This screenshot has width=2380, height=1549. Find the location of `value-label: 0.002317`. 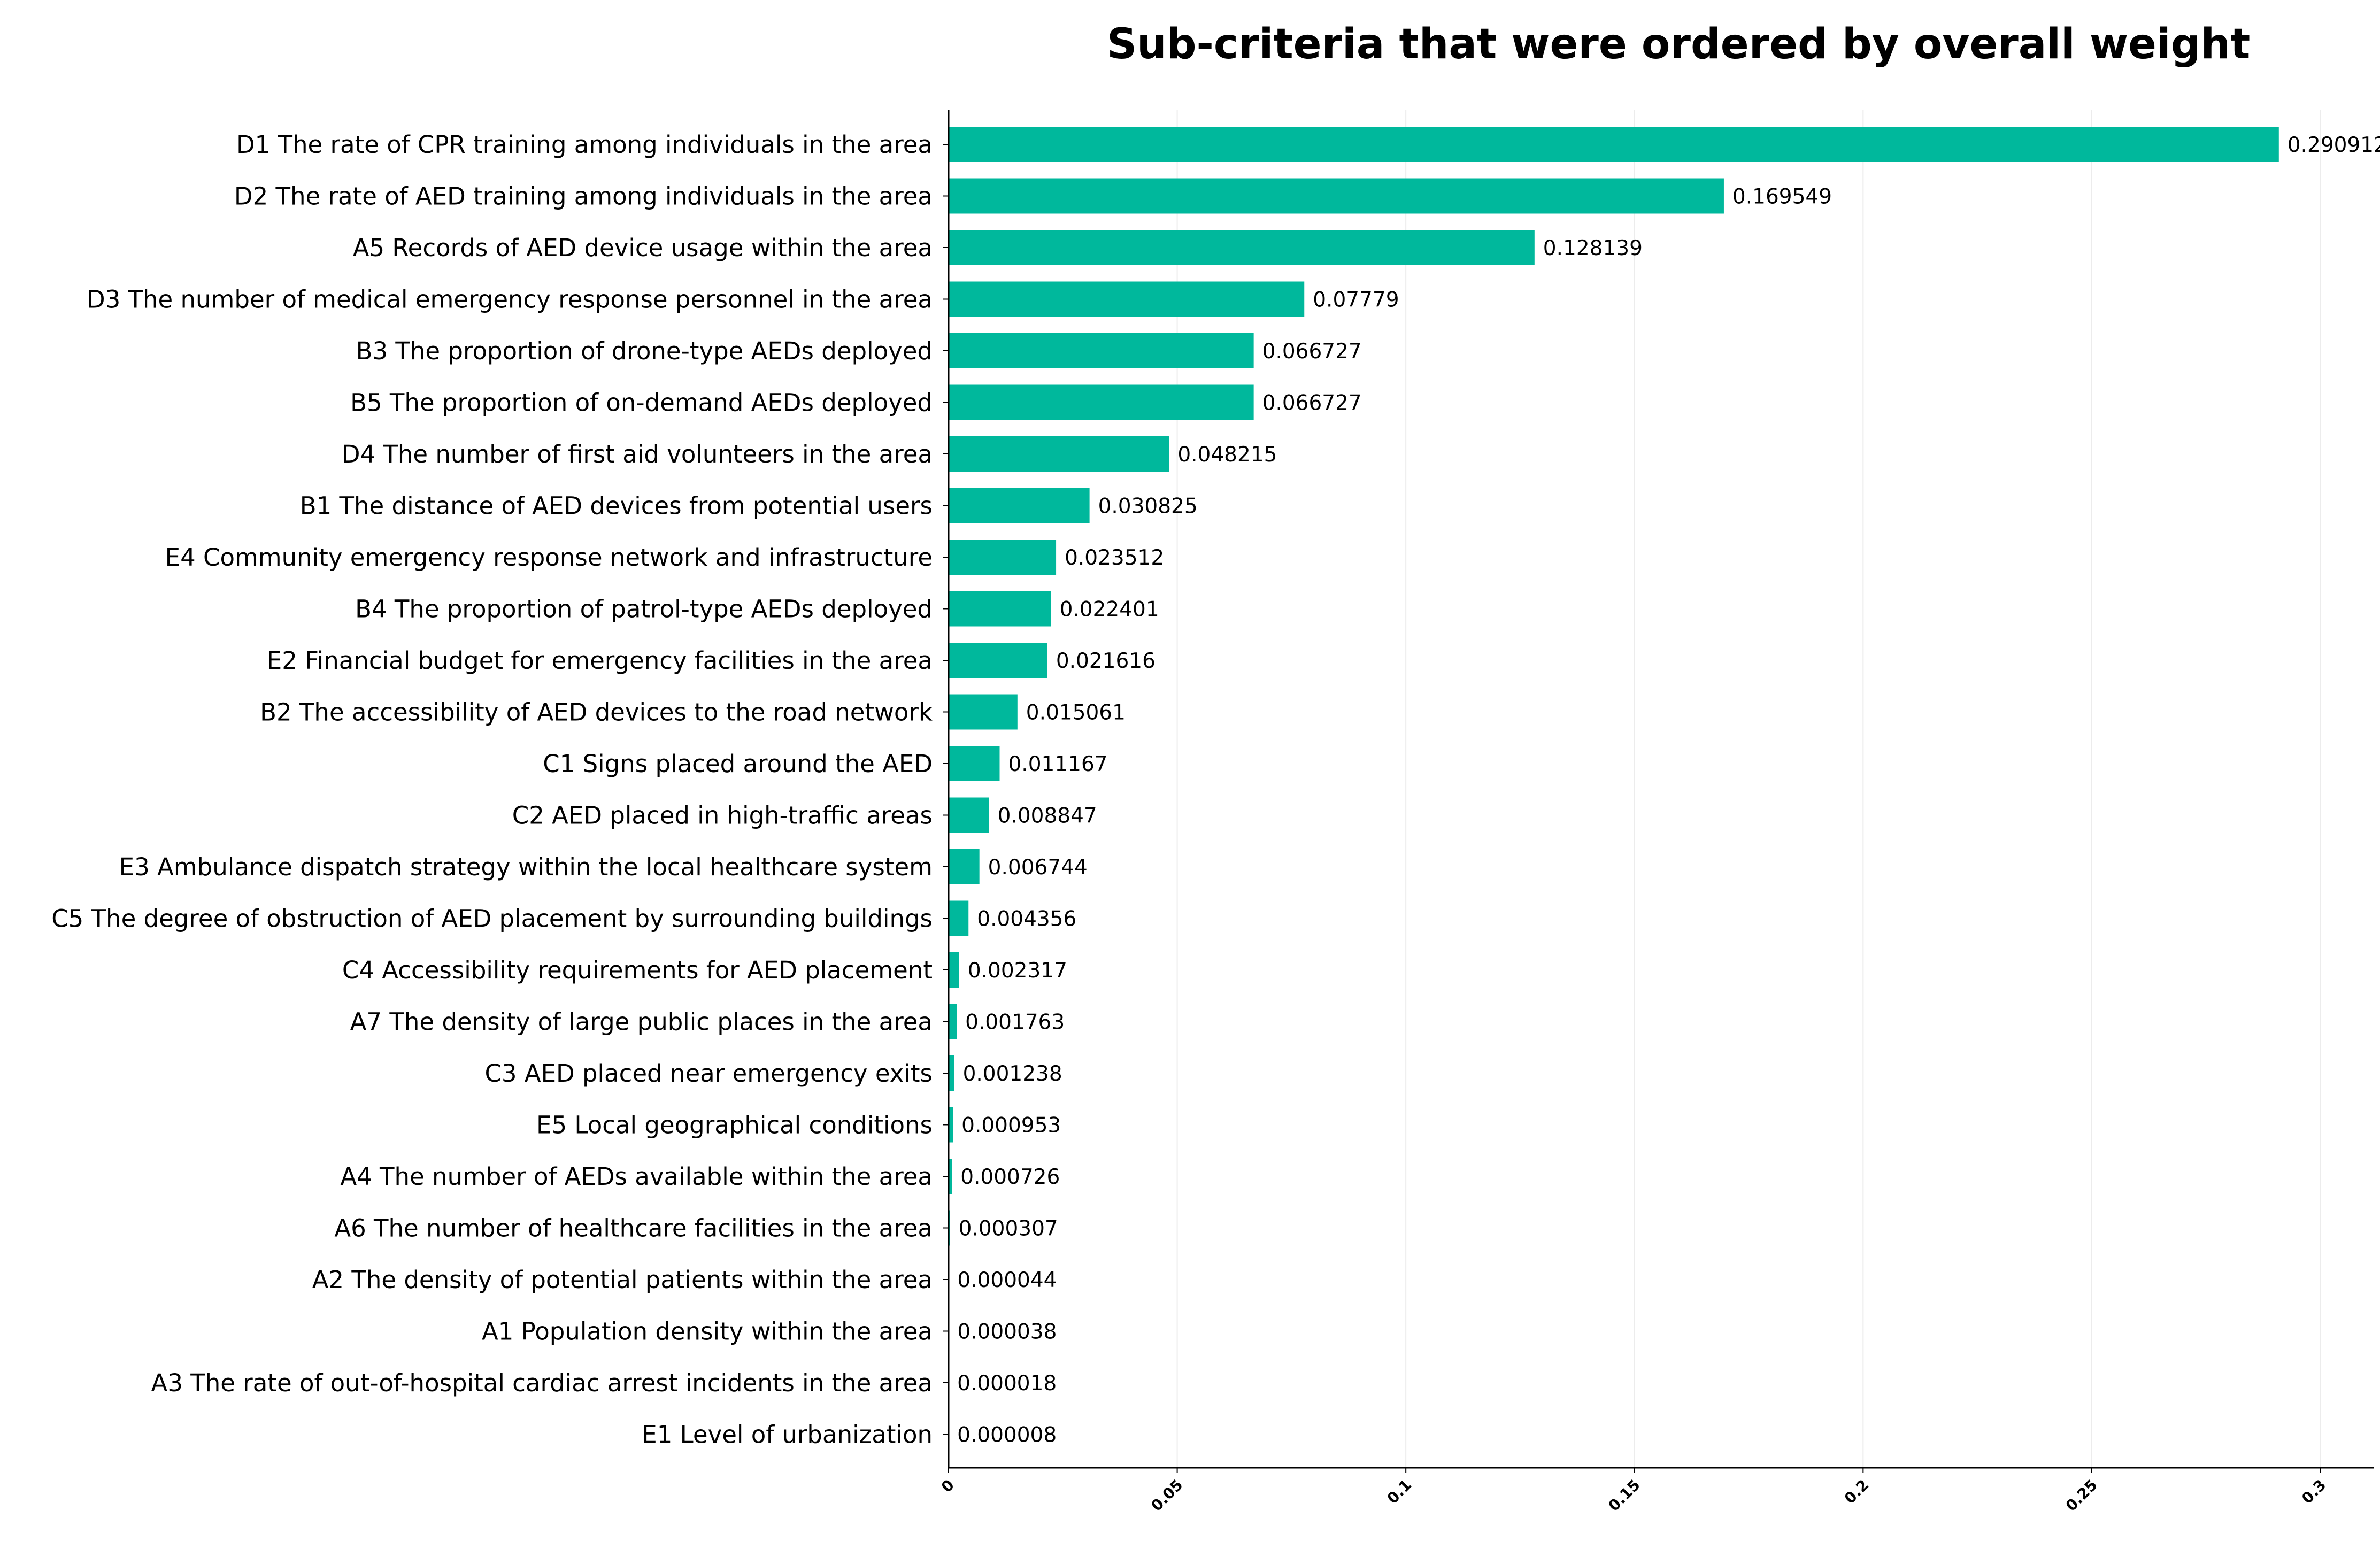

value-label: 0.002317 is located at coordinates (1017, 971).